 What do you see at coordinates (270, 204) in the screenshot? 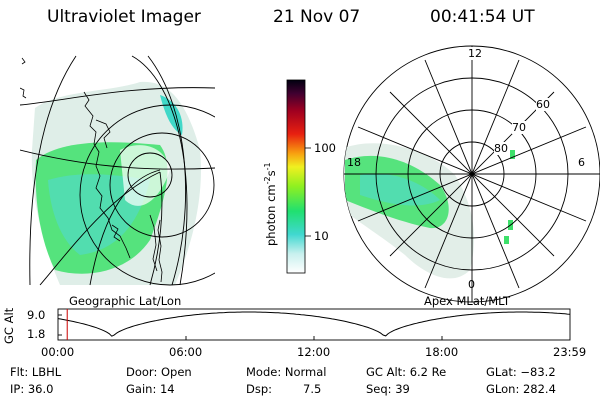
I see `colorbar-unit-label: photon cm-2s-1` at bounding box center [270, 204].